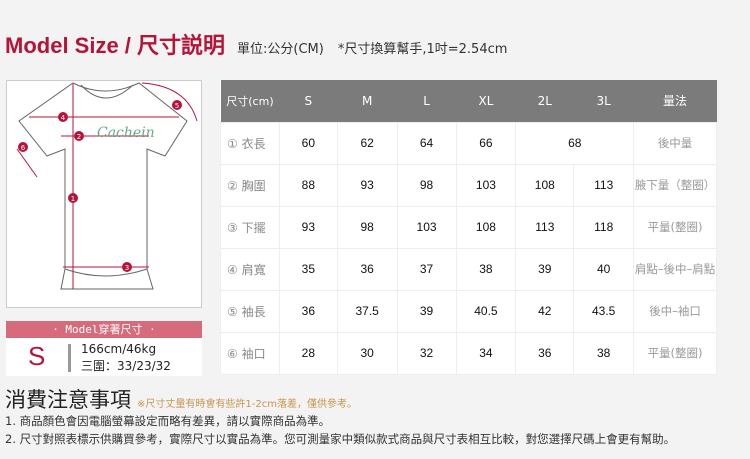 This screenshot has width=750, height=459. What do you see at coordinates (79, 137) in the screenshot?
I see `marker-2: 2` at bounding box center [79, 137].